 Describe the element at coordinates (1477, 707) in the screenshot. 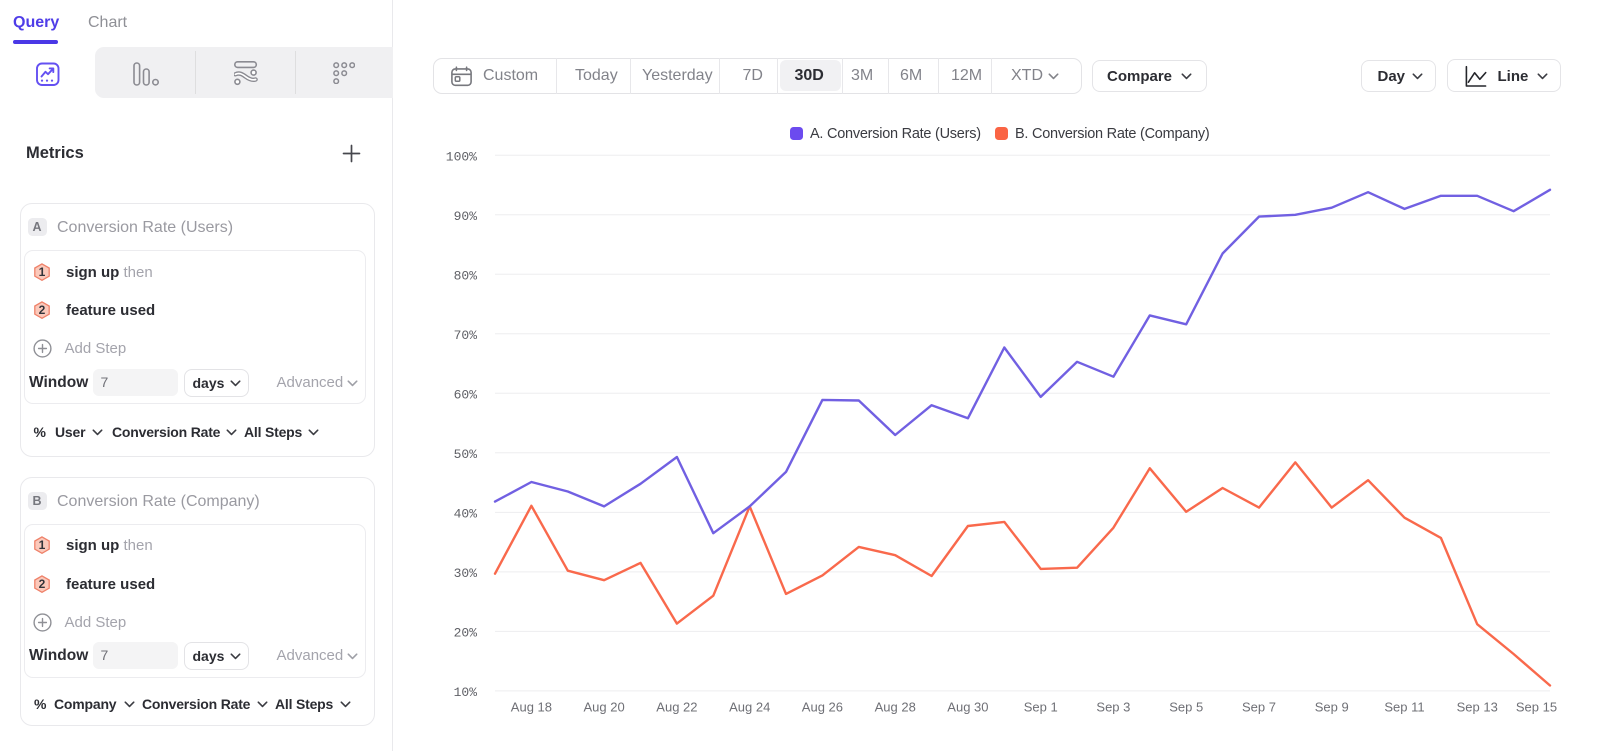

I see `svg-text: Sep 13` at that location.